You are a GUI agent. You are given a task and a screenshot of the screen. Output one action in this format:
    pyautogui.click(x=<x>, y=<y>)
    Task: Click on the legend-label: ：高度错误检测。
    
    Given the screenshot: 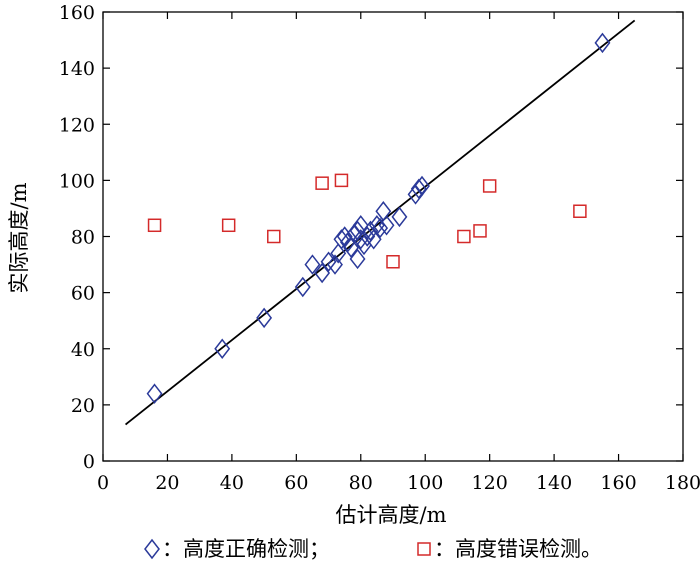 What is the action you would take?
    pyautogui.click(x=518, y=549)
    